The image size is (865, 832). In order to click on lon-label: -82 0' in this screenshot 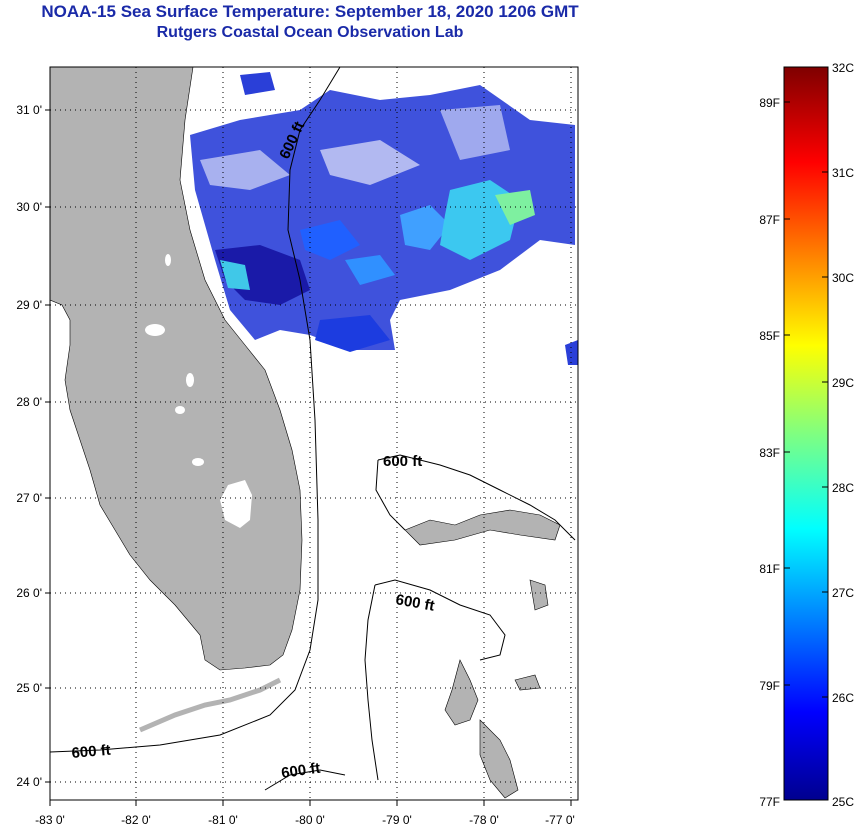, I will do `click(136, 820)`.